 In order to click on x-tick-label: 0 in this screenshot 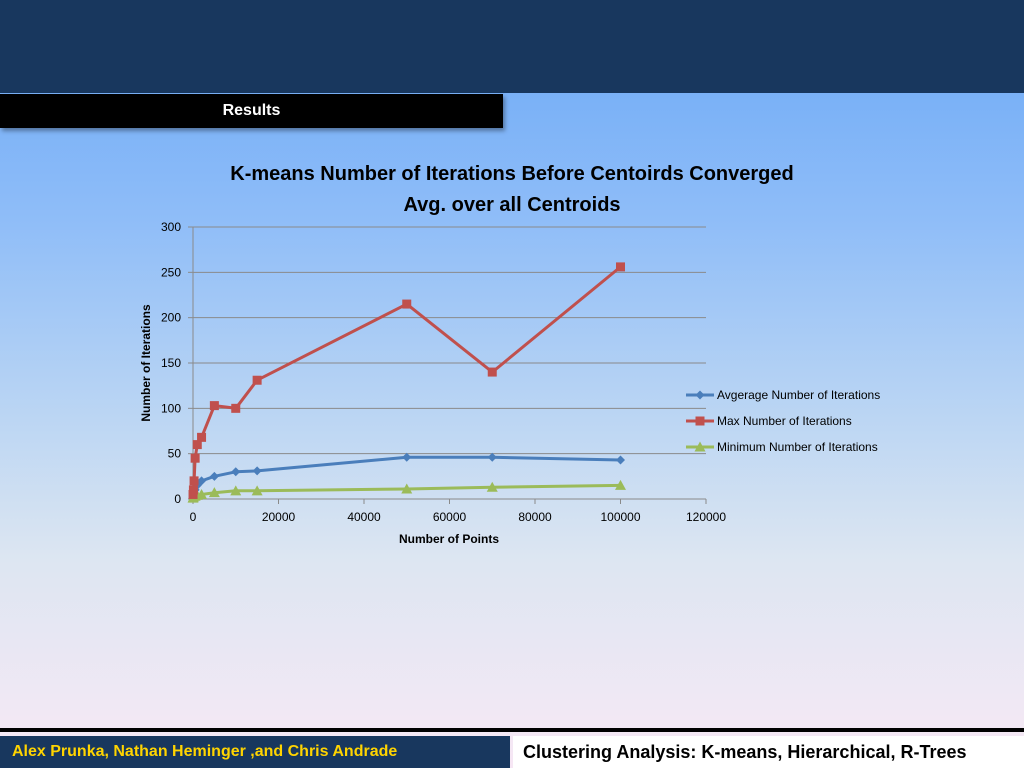, I will do `click(193, 517)`.